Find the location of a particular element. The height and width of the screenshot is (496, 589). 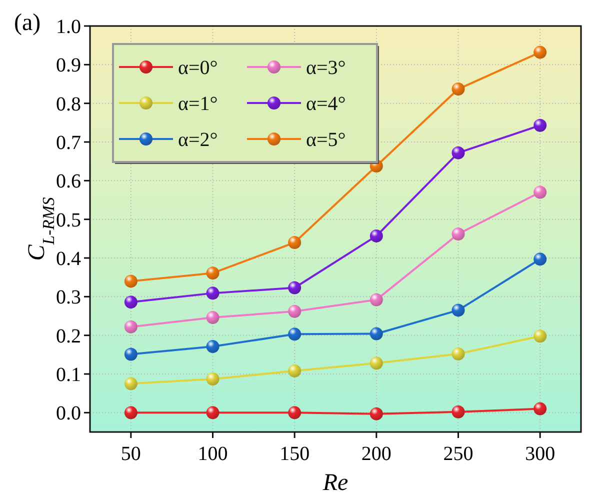

x-tick-label: 150 is located at coordinates (295, 454).